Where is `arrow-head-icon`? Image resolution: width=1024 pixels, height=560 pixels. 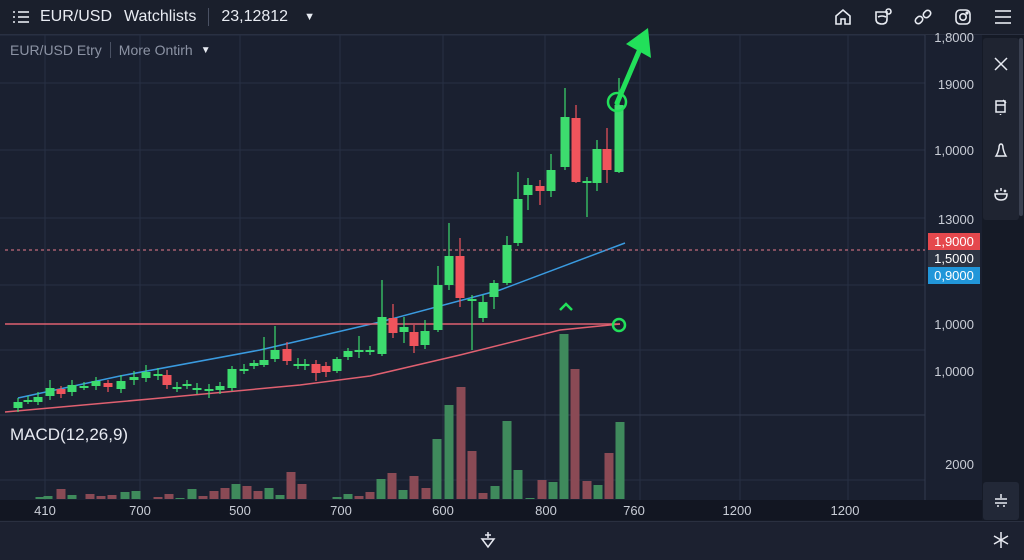
arrow-head-icon is located at coordinates (638, 43).